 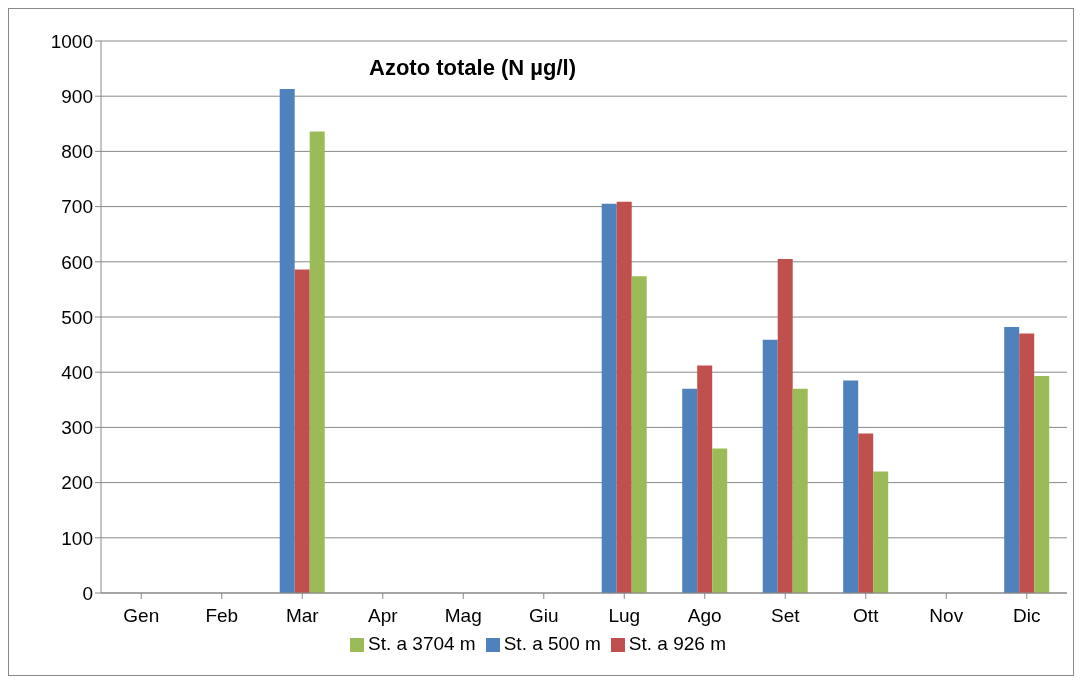 What do you see at coordinates (624, 616) in the screenshot?
I see `x-tick-label: Lug` at bounding box center [624, 616].